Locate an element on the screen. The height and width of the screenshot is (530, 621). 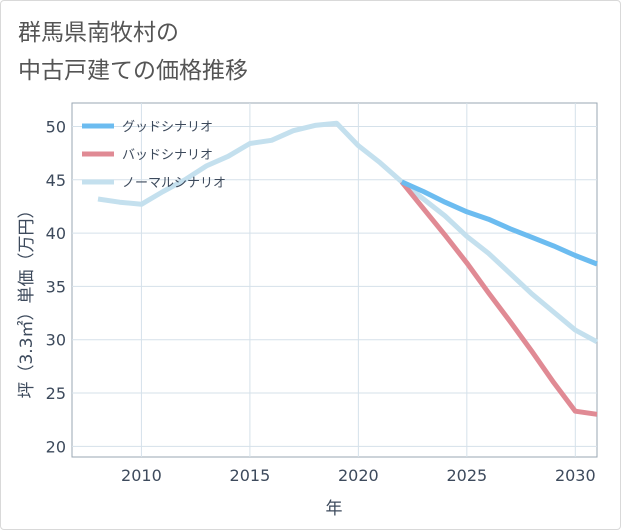
x-tick-label: 2030 is located at coordinates (575, 475).